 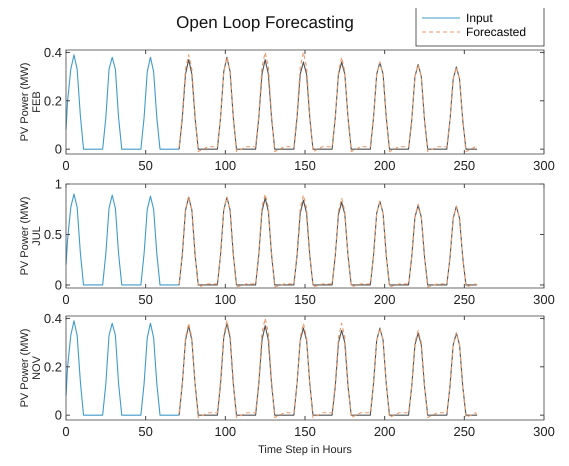 I want to click on y-axis-title: PV Power (MW) FEB, so click(x=31, y=102).